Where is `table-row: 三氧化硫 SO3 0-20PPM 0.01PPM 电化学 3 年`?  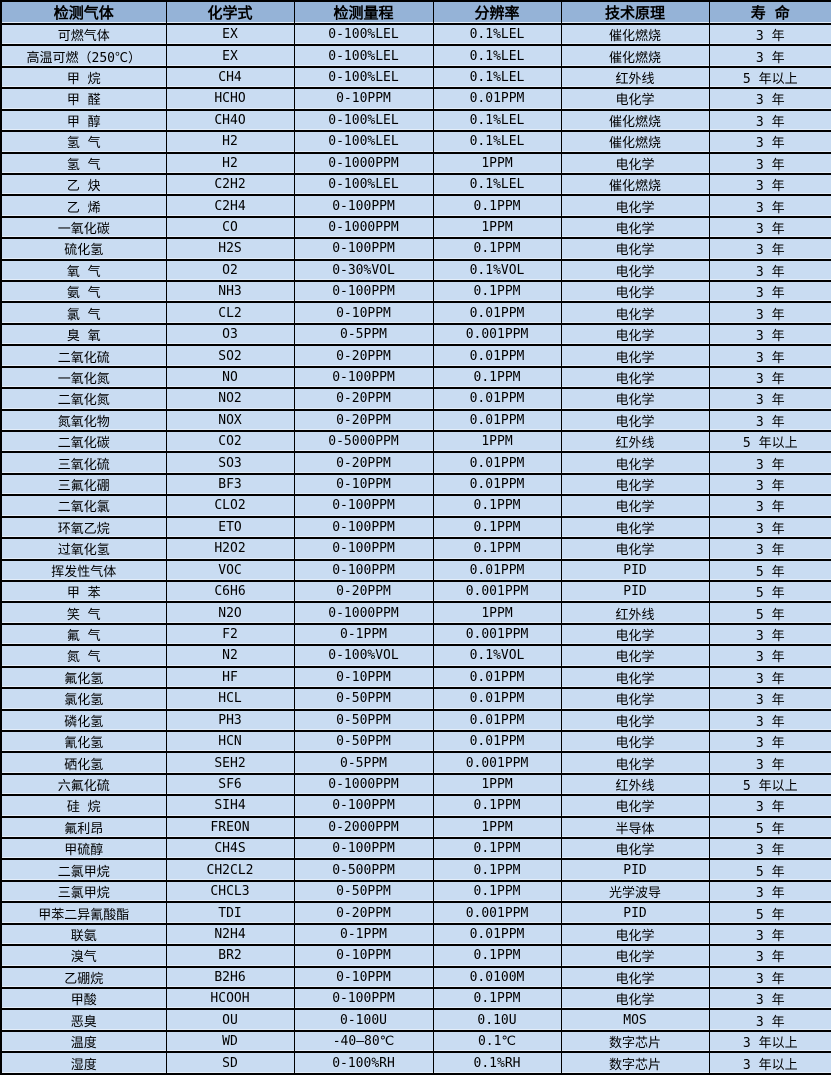
table-row: 三氧化硫 SO3 0-20PPM 0.01PPM 电化学 3 年 is located at coordinates (415, 463).